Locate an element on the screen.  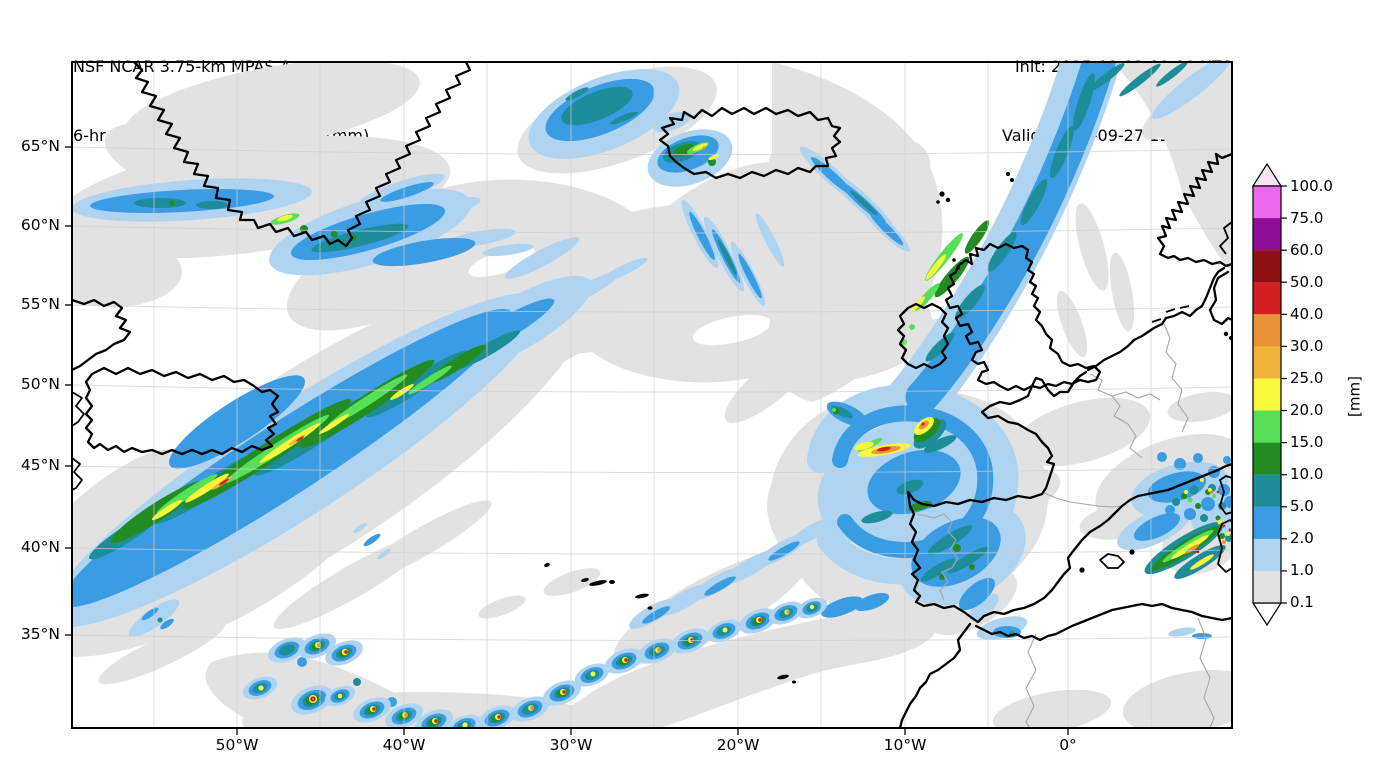
lon-label-20w: 20°W is located at coordinates (738, 745).